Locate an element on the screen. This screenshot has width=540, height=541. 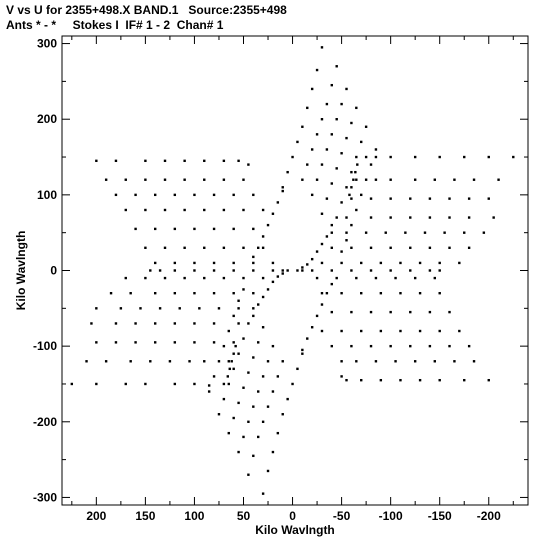
x-tick-label: -50 is located at coordinates (342, 516).